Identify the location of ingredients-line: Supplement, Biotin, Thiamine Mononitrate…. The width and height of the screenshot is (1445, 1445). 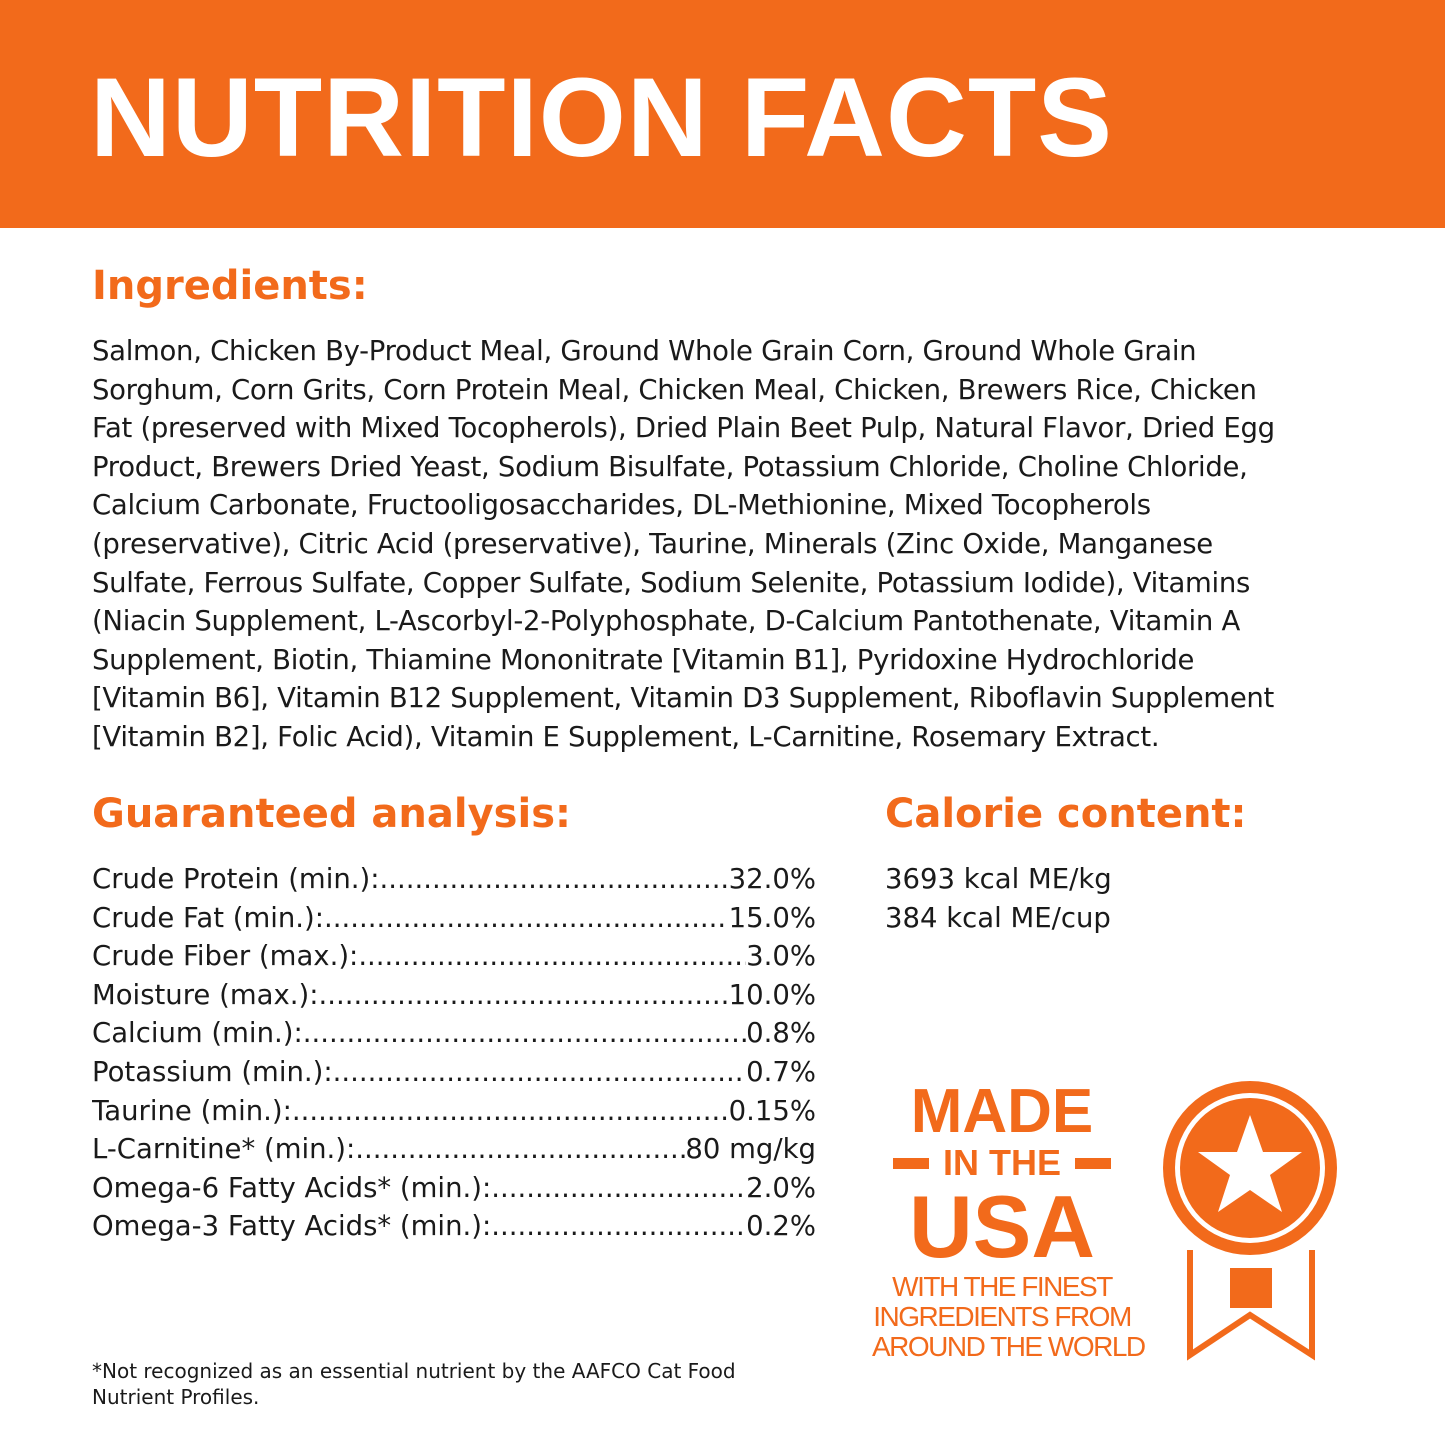
(643, 659).